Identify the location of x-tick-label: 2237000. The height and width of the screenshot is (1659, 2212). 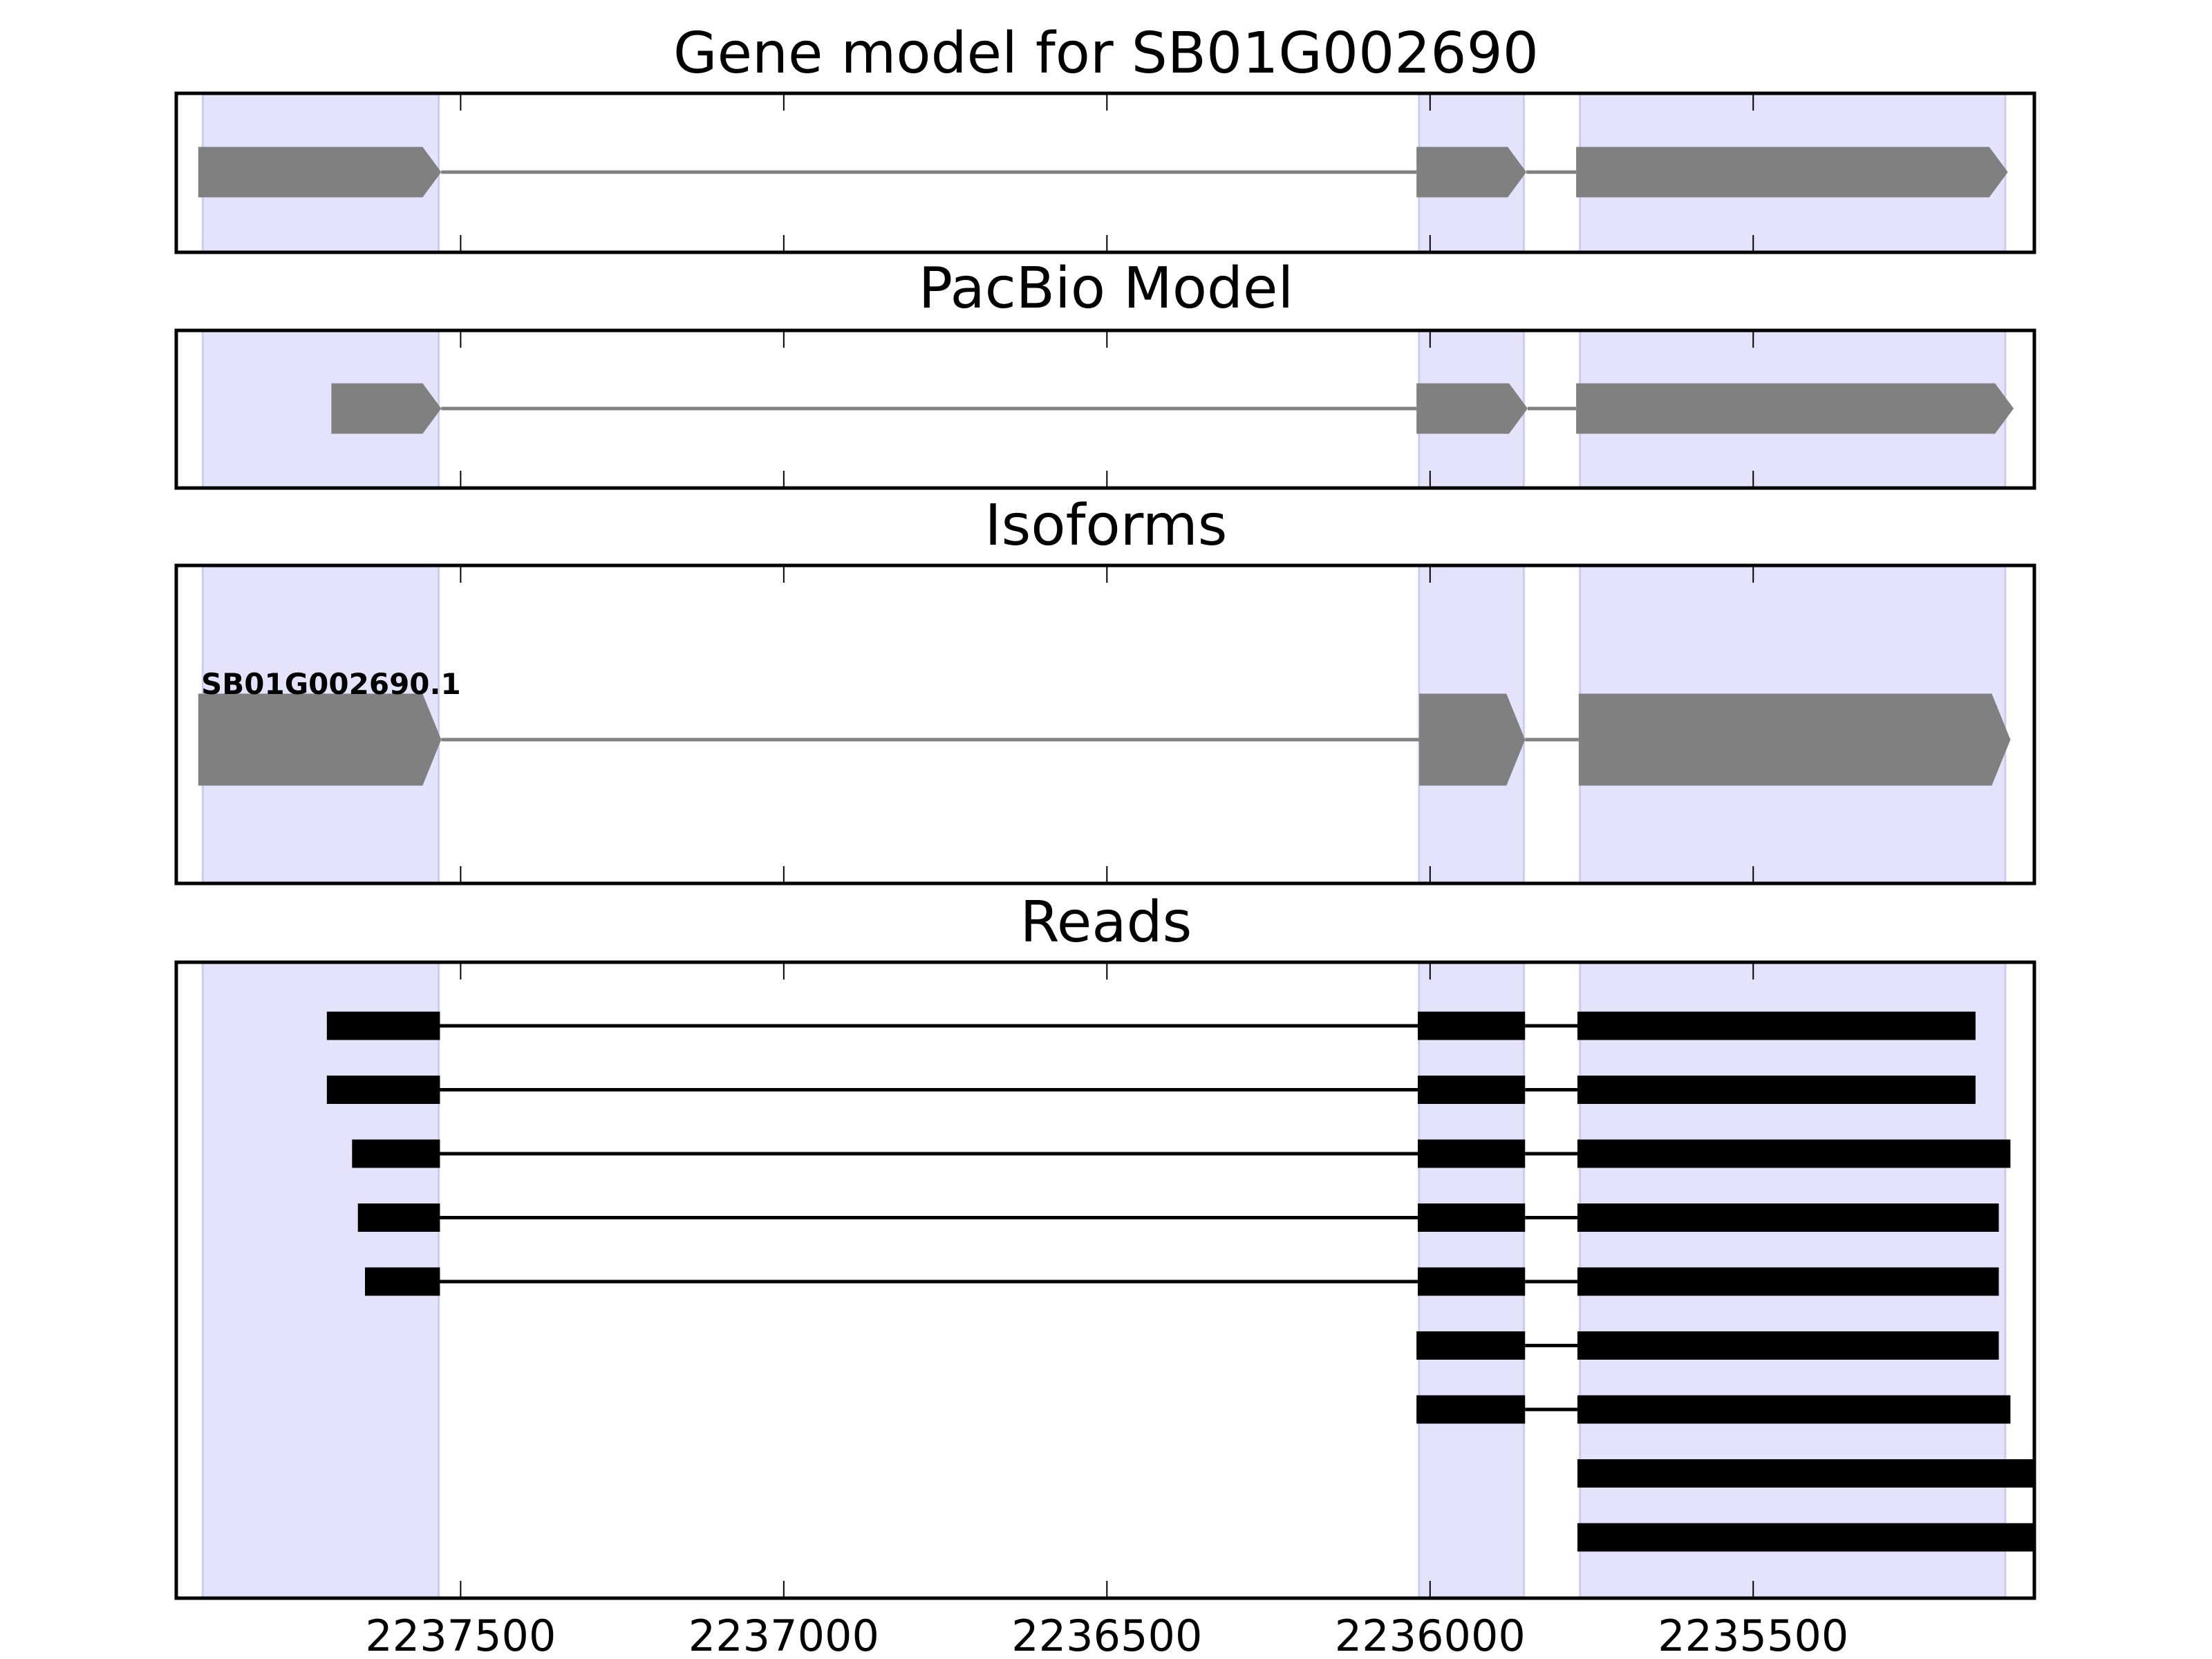
(784, 1635).